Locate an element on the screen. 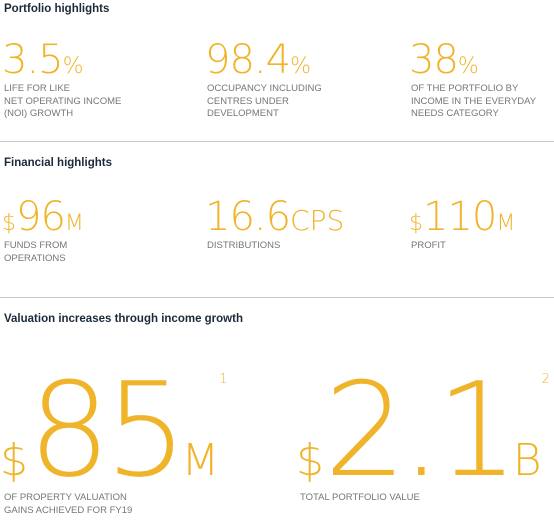 This screenshot has width=554, height=524. stat-label: TOTAL PORTFOLIO VALUE is located at coordinates (360, 497).